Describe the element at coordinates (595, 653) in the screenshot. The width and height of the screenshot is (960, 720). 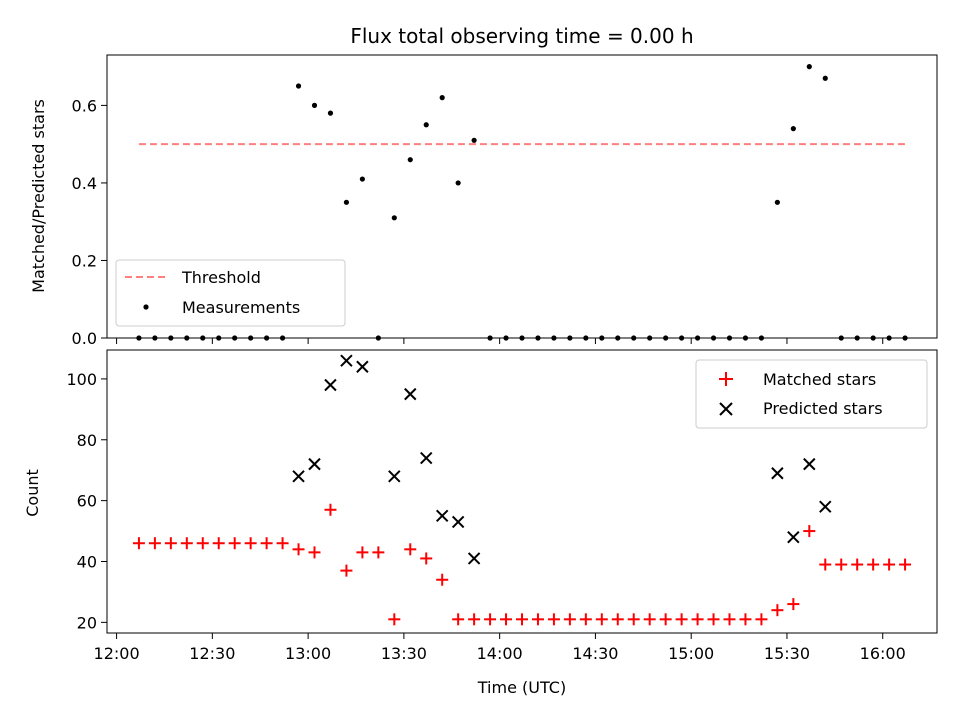
I see `bottom-x-tick-label: 14:30` at that location.